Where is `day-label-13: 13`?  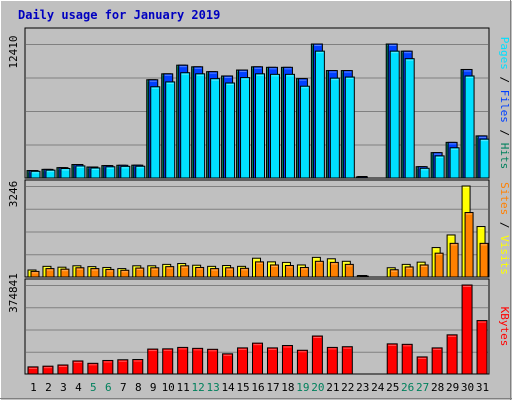 day-label-13: 13 is located at coordinates (212, 387).